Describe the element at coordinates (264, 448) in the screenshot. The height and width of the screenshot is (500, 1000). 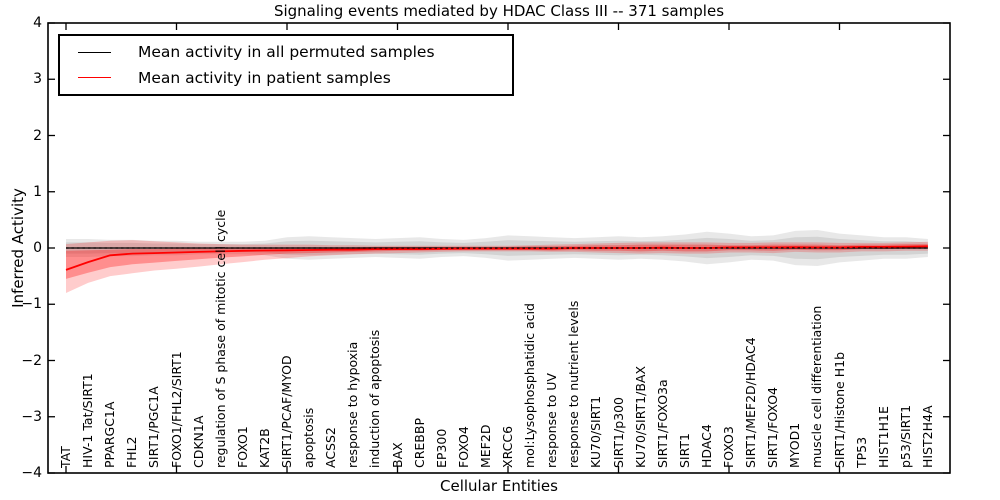
I see `x-category-label: KAT2B` at that location.